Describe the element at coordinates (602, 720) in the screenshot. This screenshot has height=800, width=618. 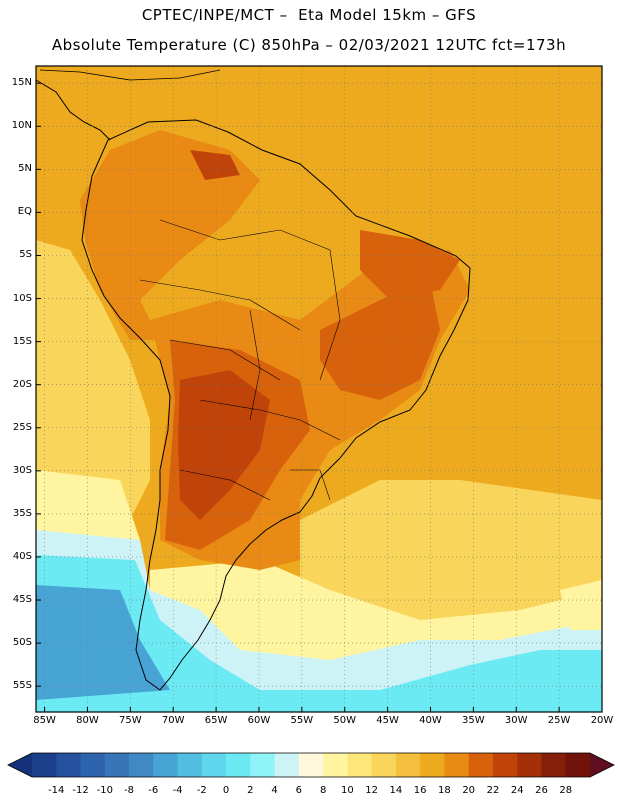
I see `lon-tick-label: 20W` at that location.